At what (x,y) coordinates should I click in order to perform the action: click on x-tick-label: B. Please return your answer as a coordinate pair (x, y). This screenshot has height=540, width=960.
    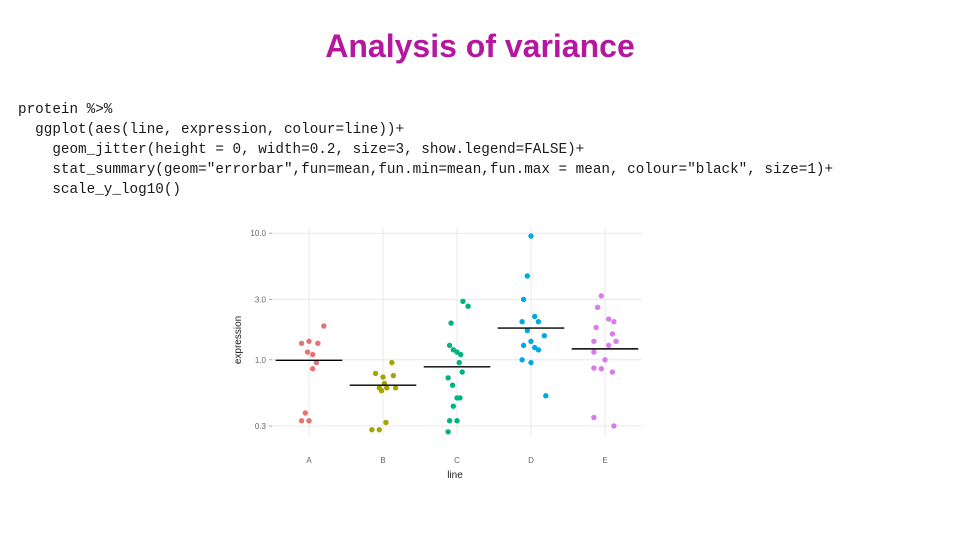
    Looking at the image, I should click on (382, 460).